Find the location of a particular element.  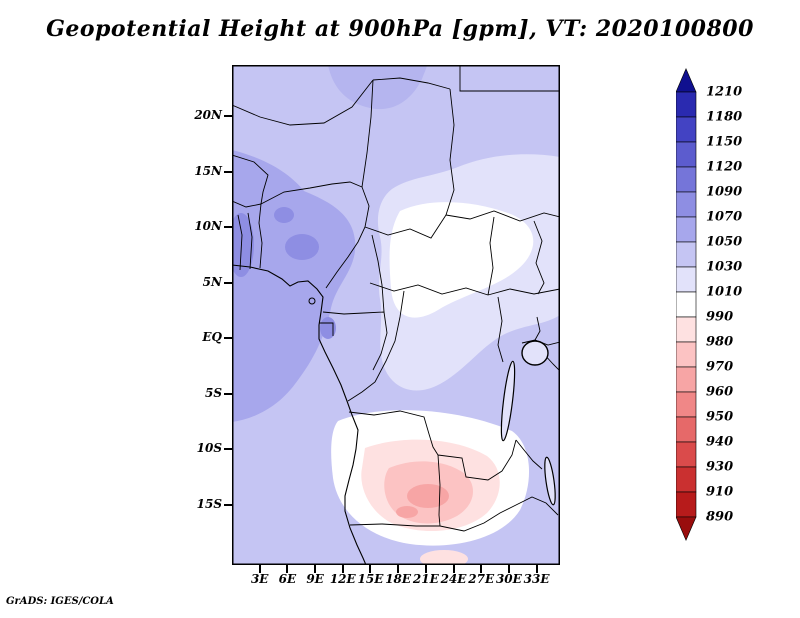

colorbar-label: 1070 is located at coordinates (724, 217).